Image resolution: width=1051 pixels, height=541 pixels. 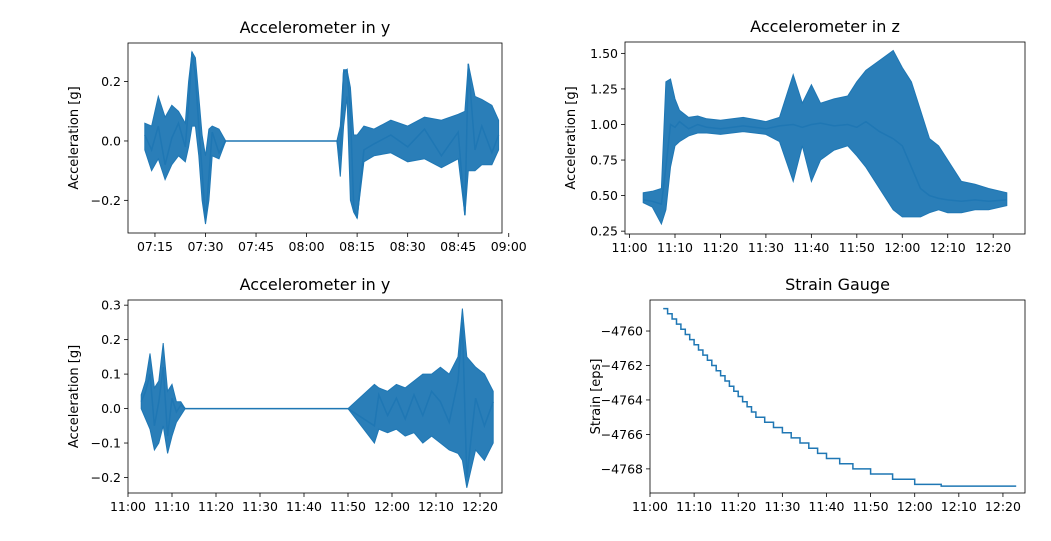 What do you see at coordinates (155, 246) in the screenshot?
I see `x-tick-label: 07:15` at bounding box center [155, 246].